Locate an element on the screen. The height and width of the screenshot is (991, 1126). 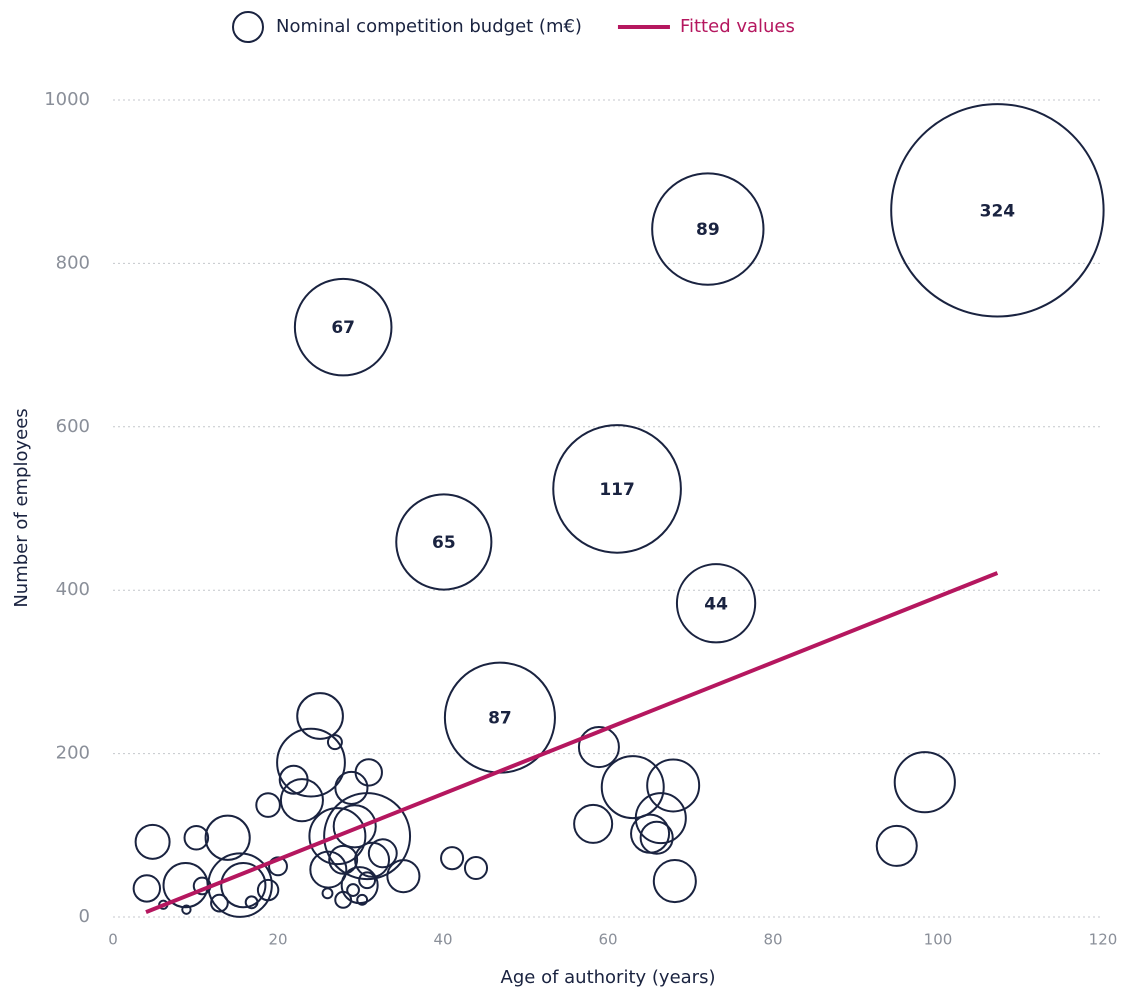
data-label: 44 is located at coordinates (716, 604).